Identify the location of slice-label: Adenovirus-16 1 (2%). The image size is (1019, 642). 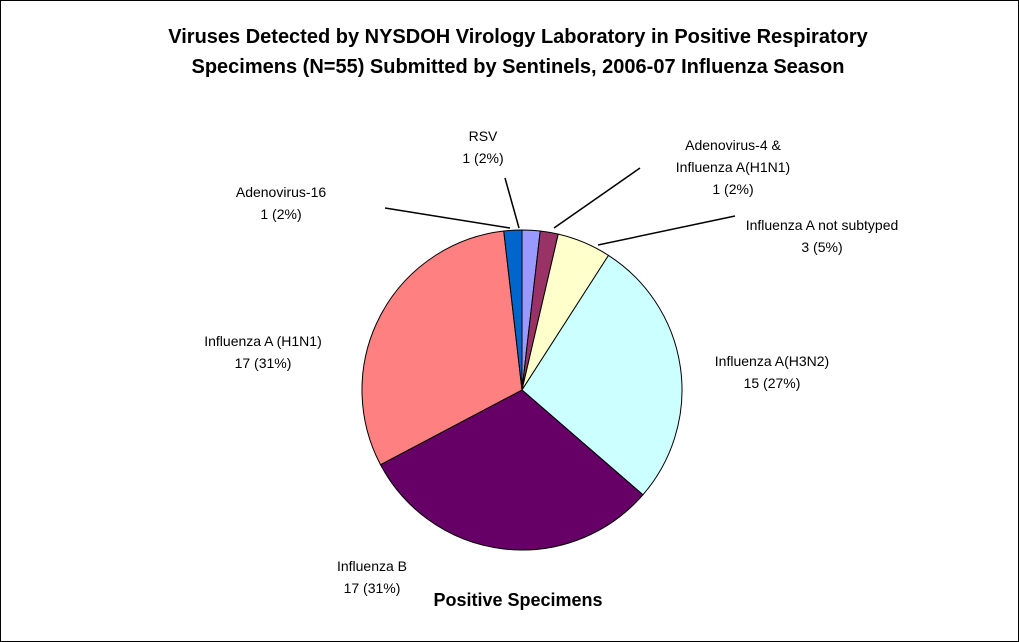
(281, 203).